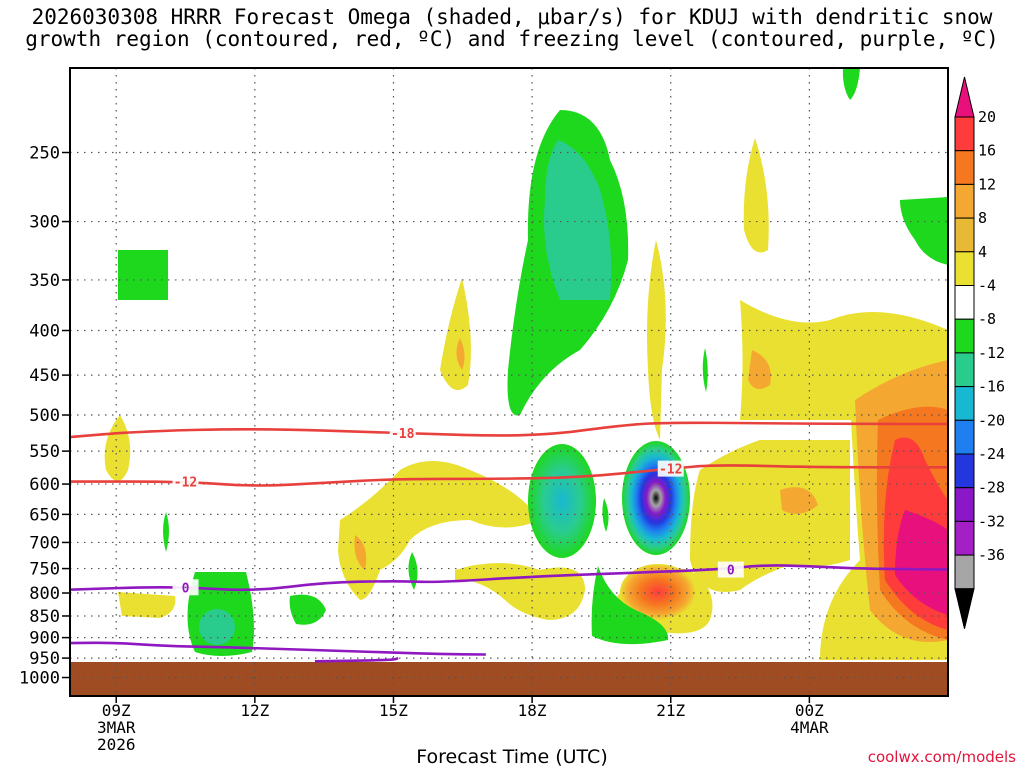 This screenshot has width=1024, height=768. I want to click on x-tick-label: 15Z, so click(393, 710).